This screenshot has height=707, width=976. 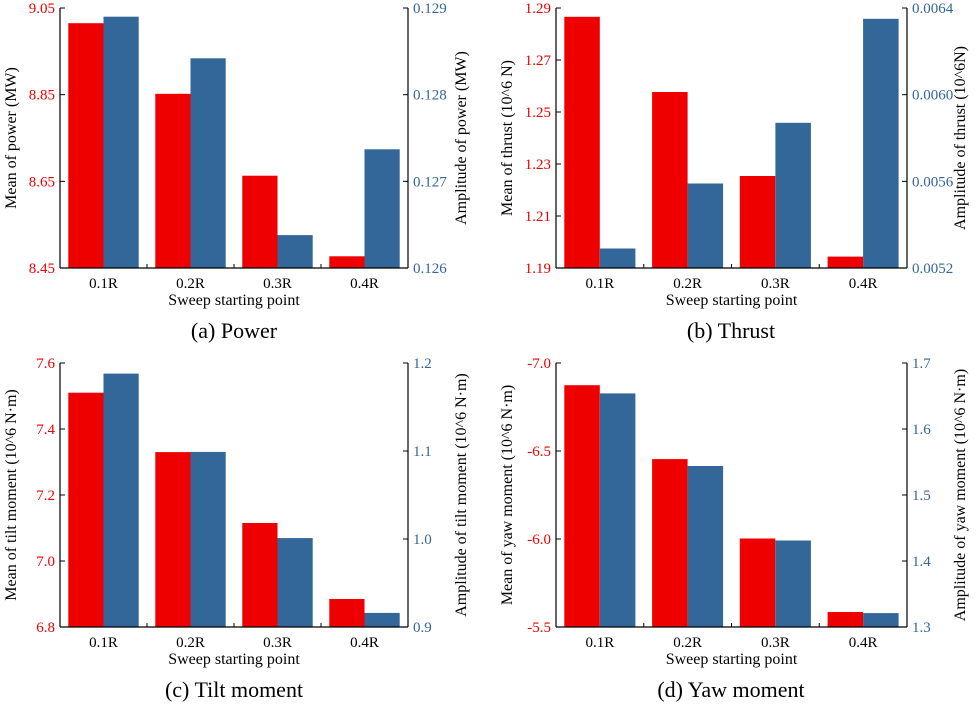 What do you see at coordinates (42, 9) in the screenshot?
I see `left-tick-label: 9.05` at bounding box center [42, 9].